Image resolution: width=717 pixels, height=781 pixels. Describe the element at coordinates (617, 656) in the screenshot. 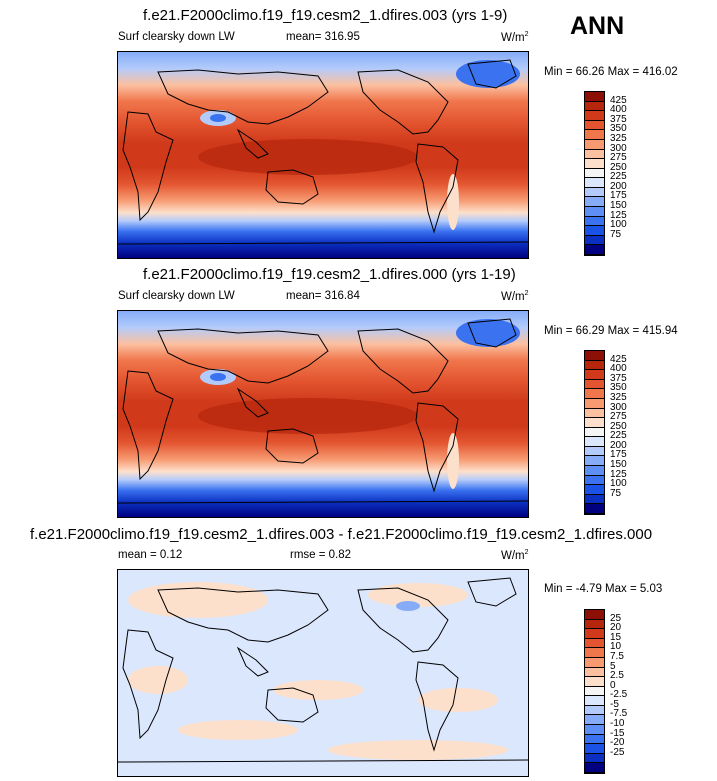

I see `colorbar-tick-label: 7.5` at that location.